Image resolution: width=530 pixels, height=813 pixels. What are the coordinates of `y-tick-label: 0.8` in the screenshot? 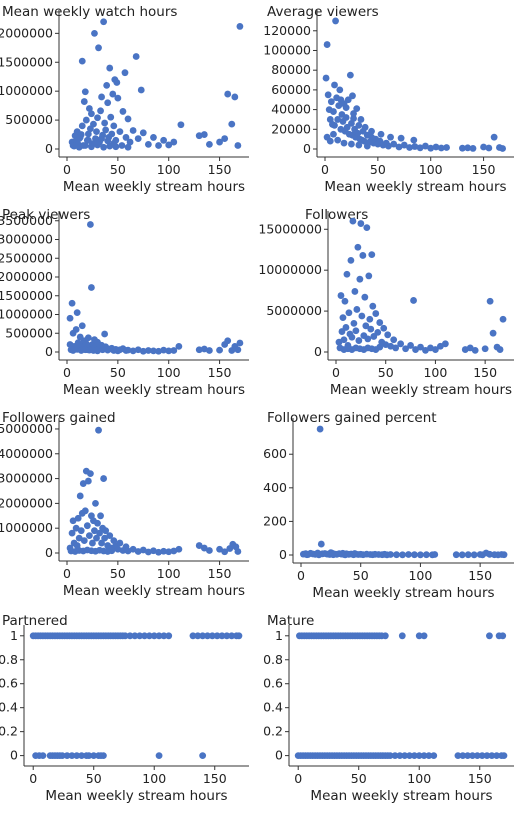 It's located at (273, 659).